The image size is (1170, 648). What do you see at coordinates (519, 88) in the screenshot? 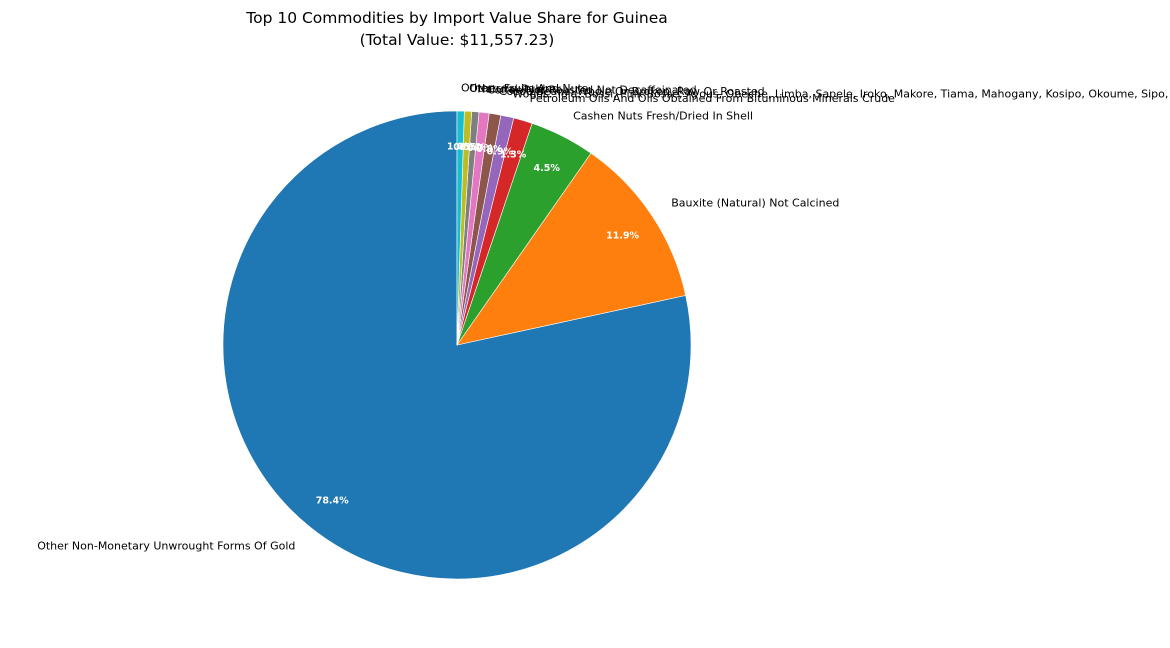
I see `slice-label-natural-rubber: Natural Rubber` at bounding box center [519, 88].